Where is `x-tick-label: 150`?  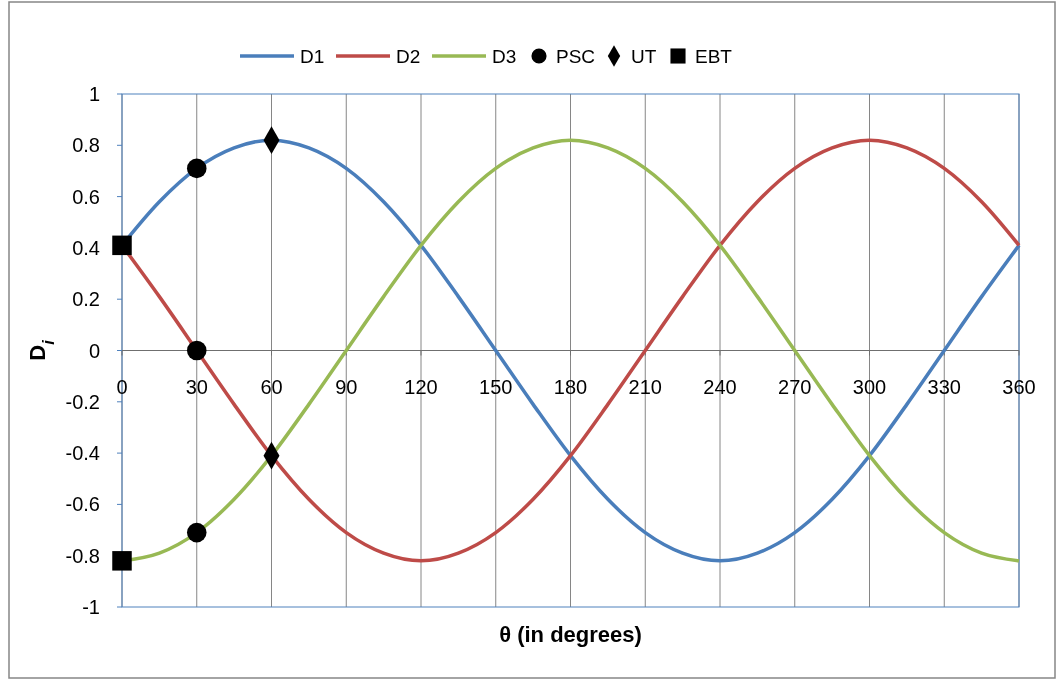
x-tick-label: 150 is located at coordinates (496, 386).